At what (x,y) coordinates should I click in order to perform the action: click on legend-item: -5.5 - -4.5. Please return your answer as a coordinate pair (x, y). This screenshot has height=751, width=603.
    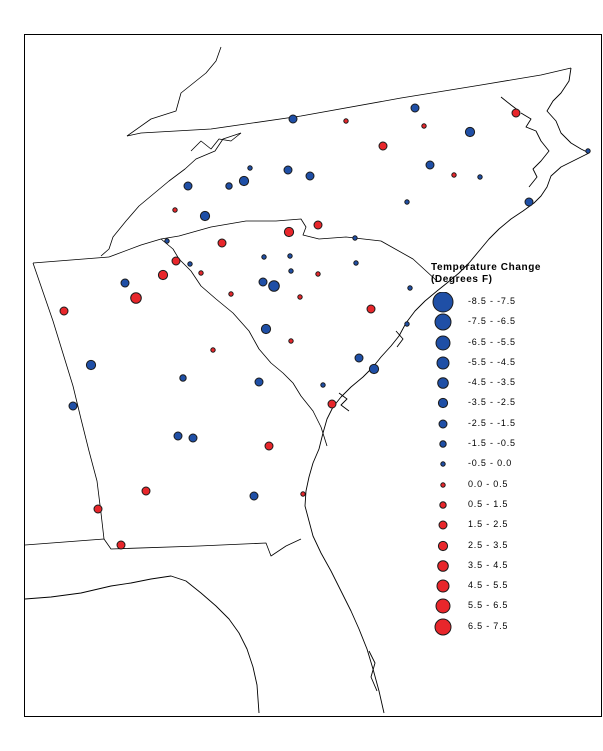
    Looking at the image, I should click on (501, 363).